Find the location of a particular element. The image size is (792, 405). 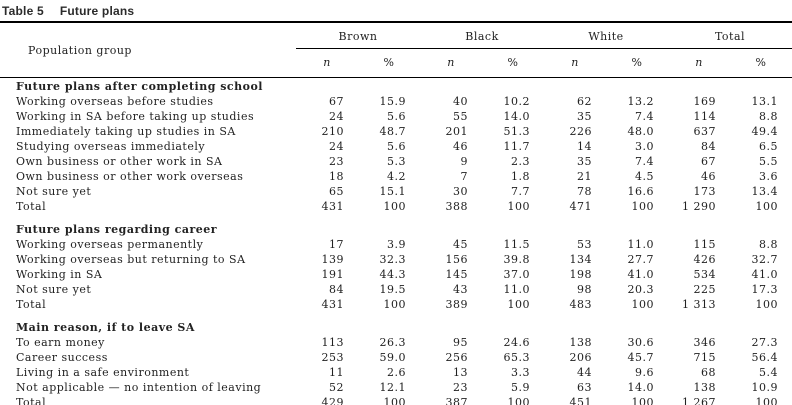

cell-value: 2.6 is located at coordinates (396, 372).